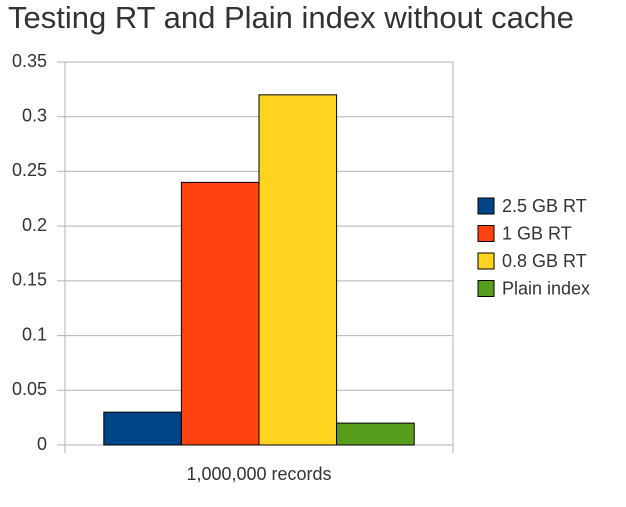 The image size is (626, 507). I want to click on chart-title: Testing RT and Plain index without cache, so click(291, 17).